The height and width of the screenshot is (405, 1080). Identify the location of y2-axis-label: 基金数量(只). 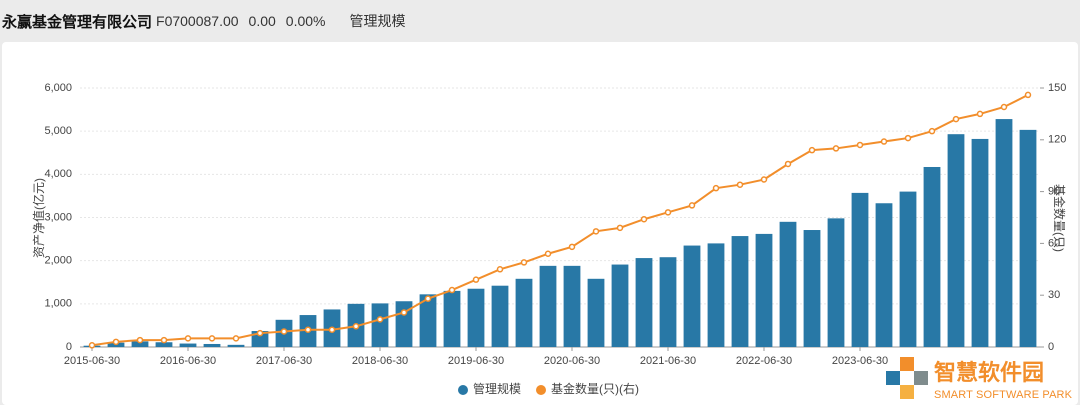
(1059, 218).